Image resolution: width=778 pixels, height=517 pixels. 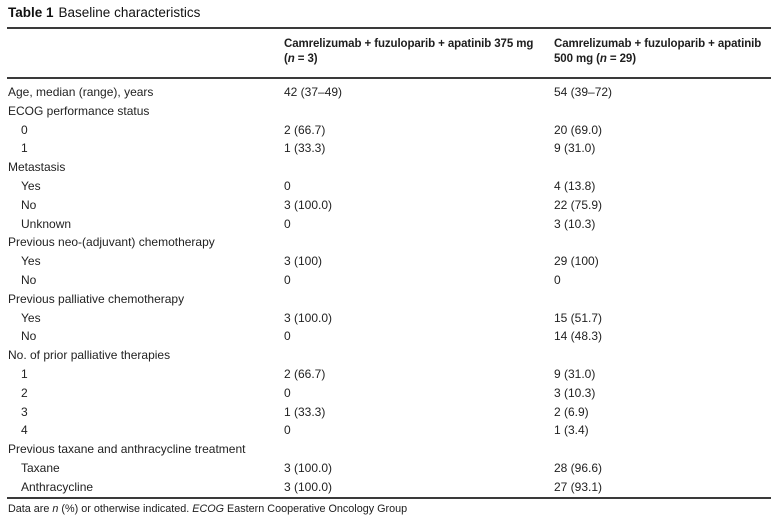 I want to click on table-row: Previous neo-(adjuvant) chemotherapy, so click(x=389, y=242).